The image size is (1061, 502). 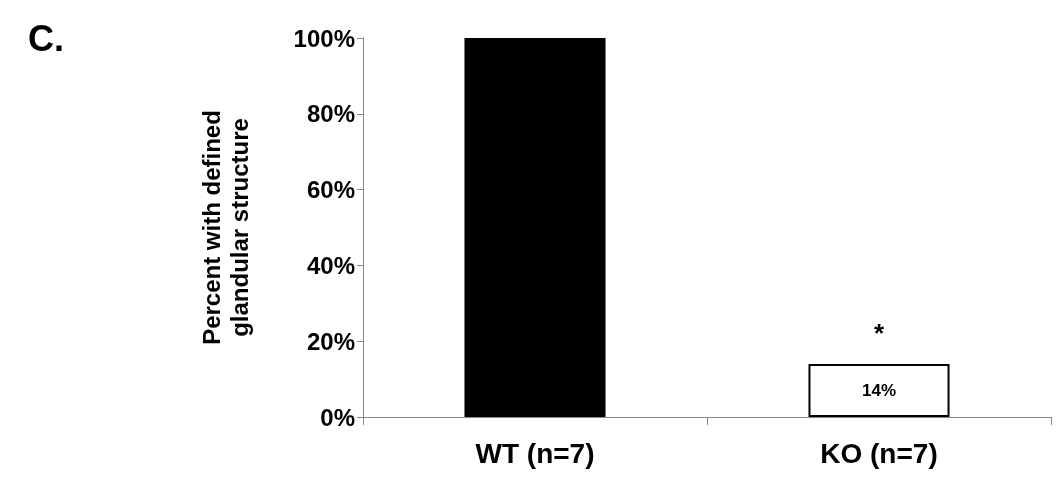 I want to click on y-tick-label: 40%, so click(x=330, y=265).